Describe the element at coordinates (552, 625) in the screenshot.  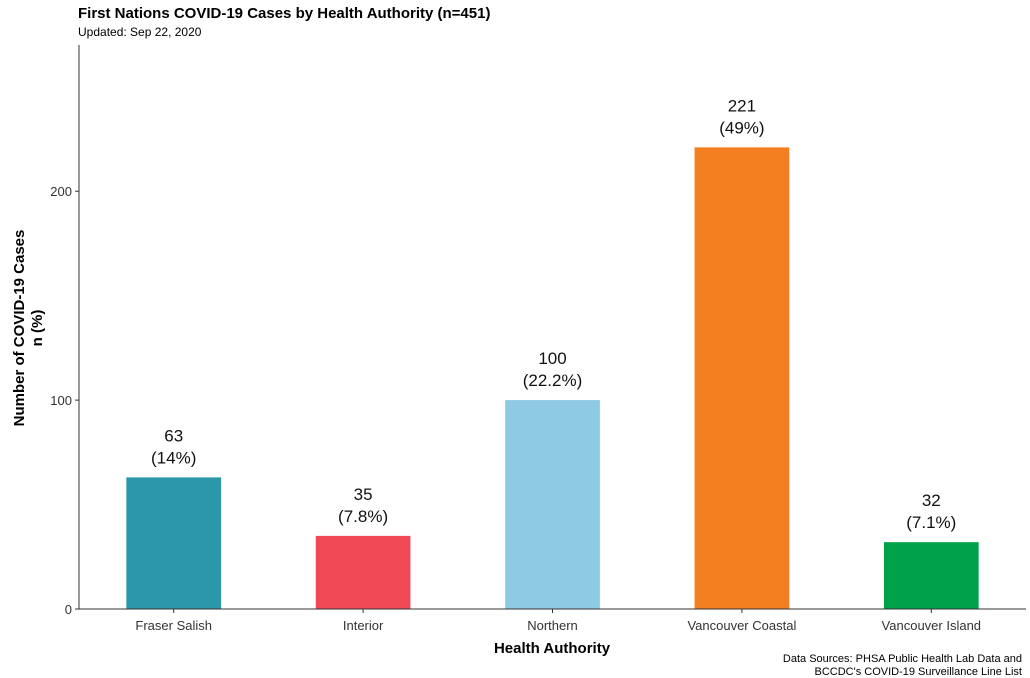
I see `x-tick-label: Northern` at that location.